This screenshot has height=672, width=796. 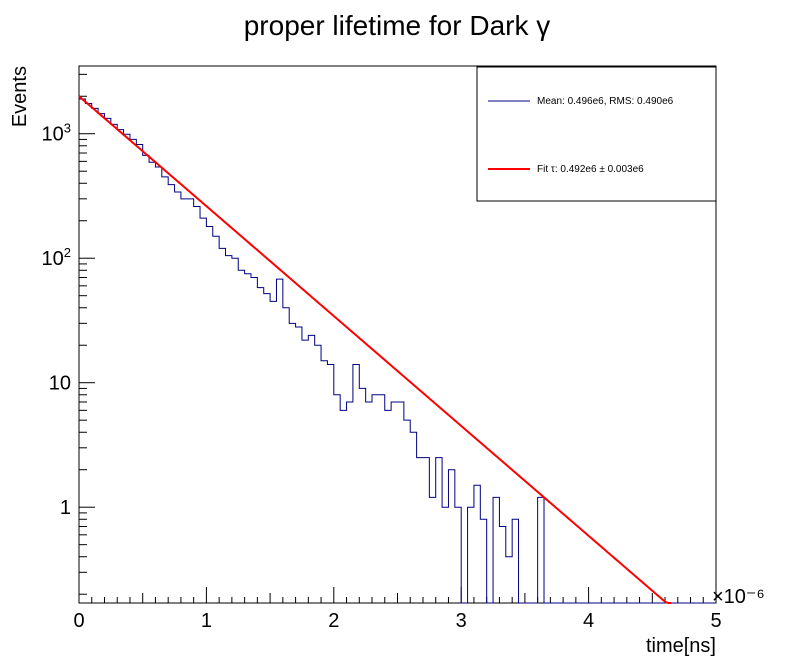 What do you see at coordinates (206, 621) in the screenshot?
I see `x-tick-label: 1` at bounding box center [206, 621].